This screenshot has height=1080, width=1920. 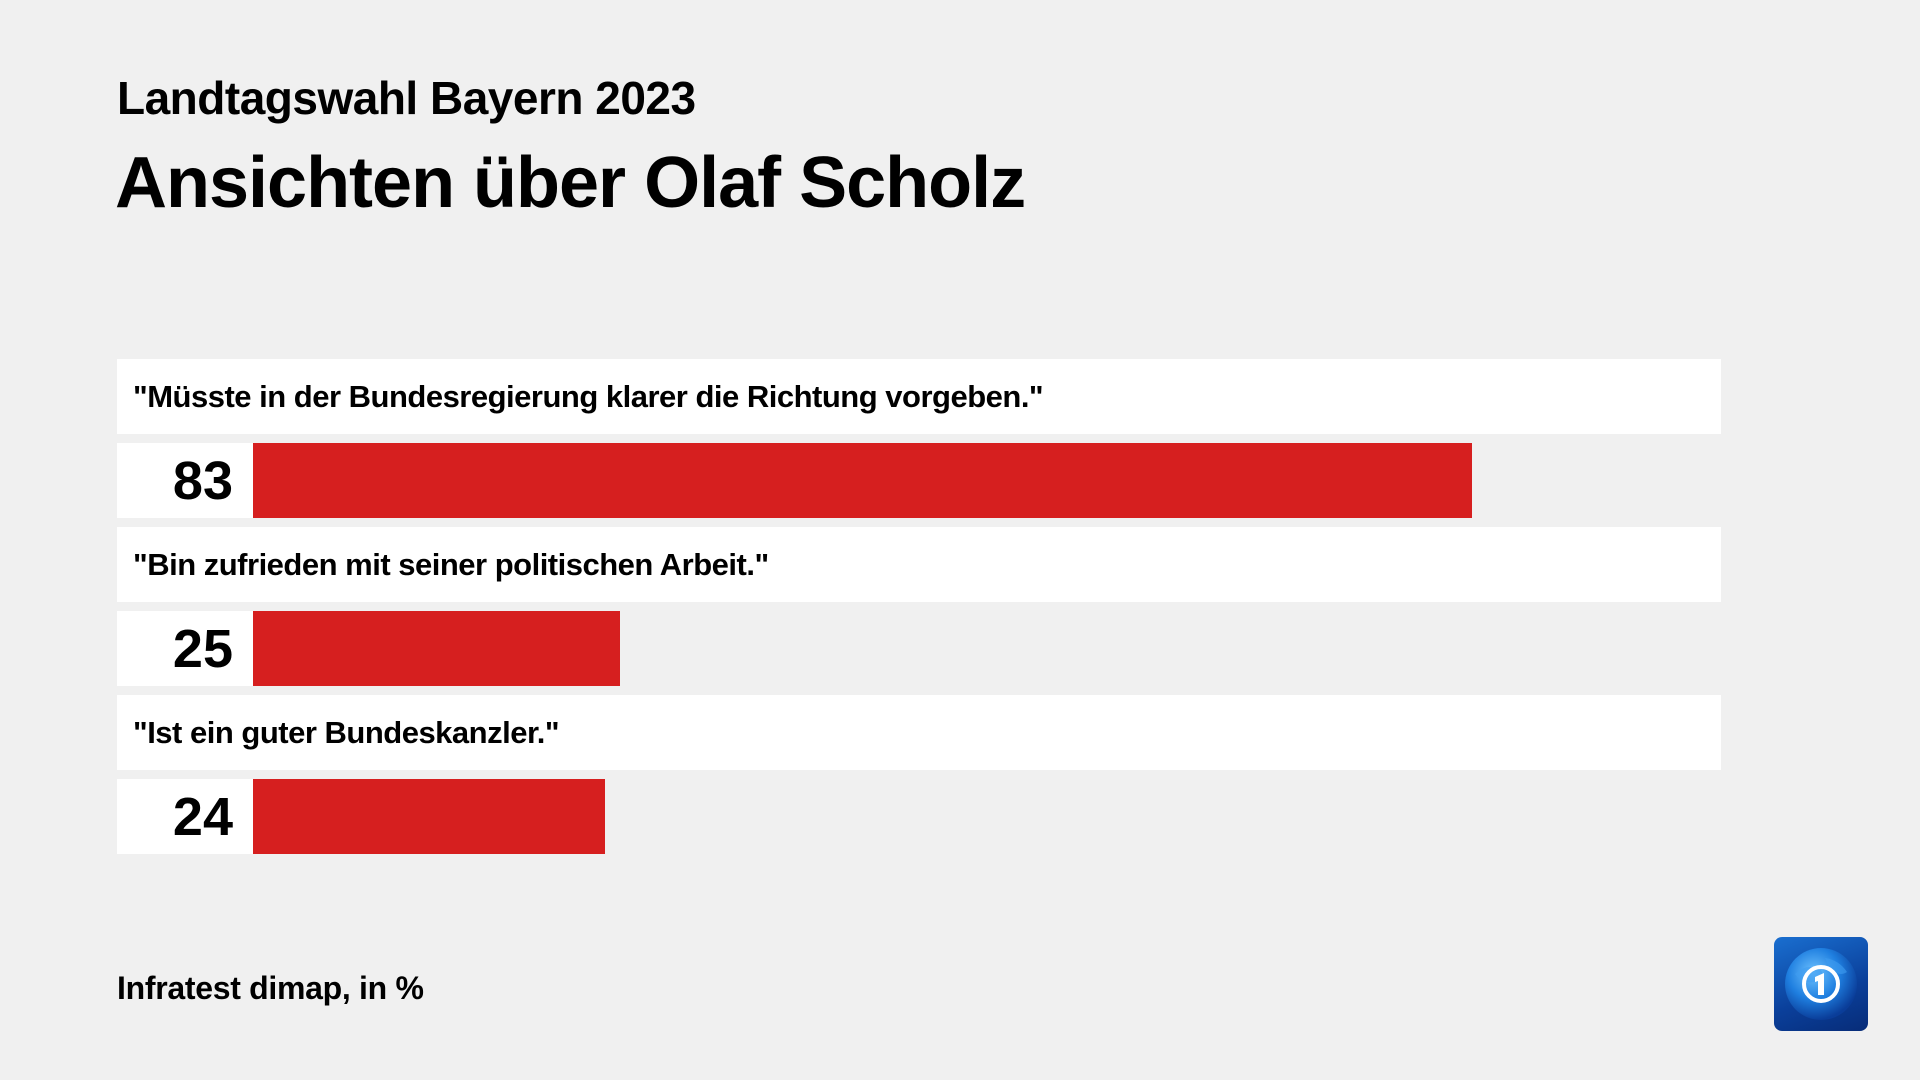 I want to click on source-note: Infratest dimap, in %, so click(x=270, y=988).